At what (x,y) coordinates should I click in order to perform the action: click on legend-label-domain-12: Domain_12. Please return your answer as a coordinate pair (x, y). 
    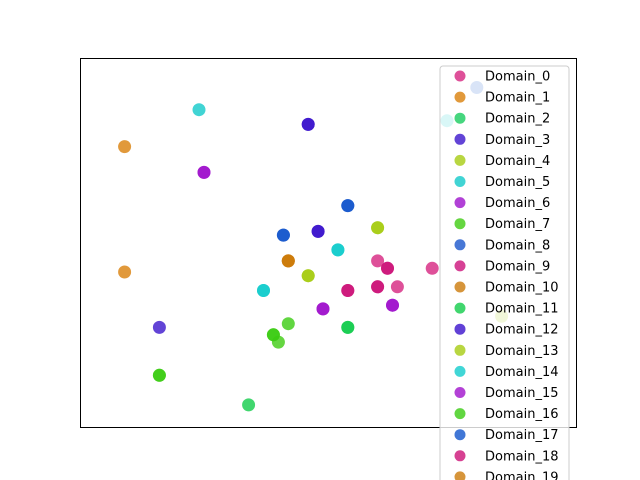
    Looking at the image, I should click on (522, 330).